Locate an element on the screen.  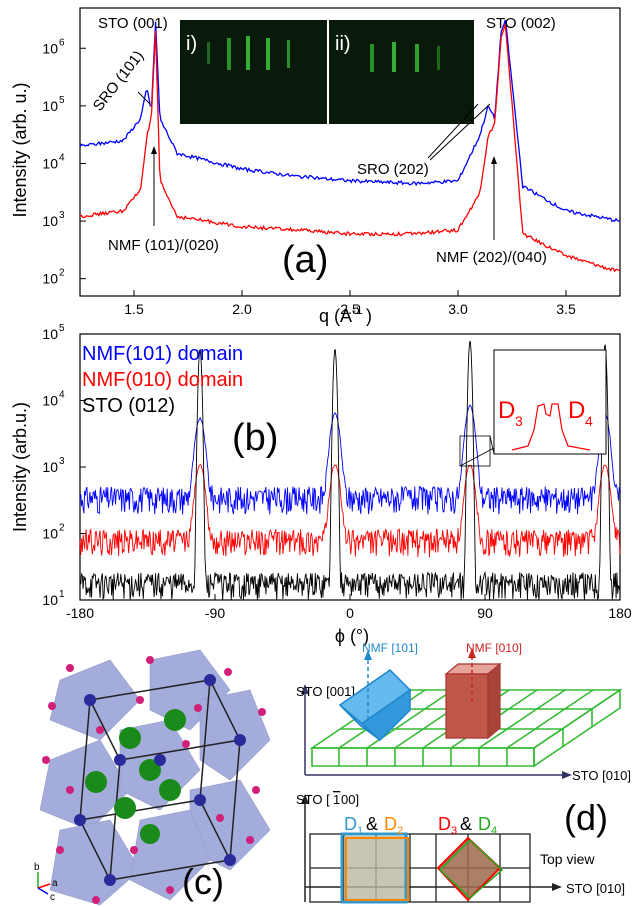
arrow-sro202-b is located at coordinates (460, 132).